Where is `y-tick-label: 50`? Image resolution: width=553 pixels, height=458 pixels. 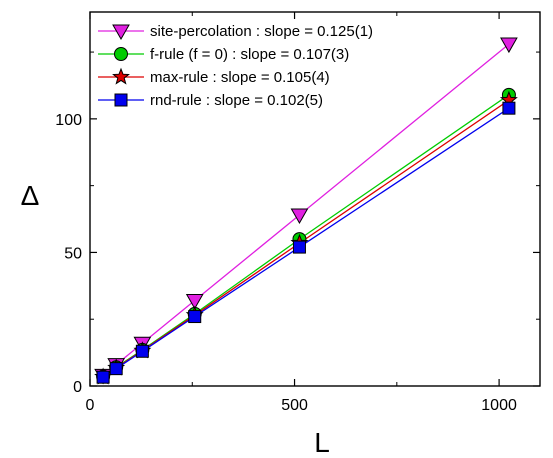
y-tick-label: 50 is located at coordinates (73, 253).